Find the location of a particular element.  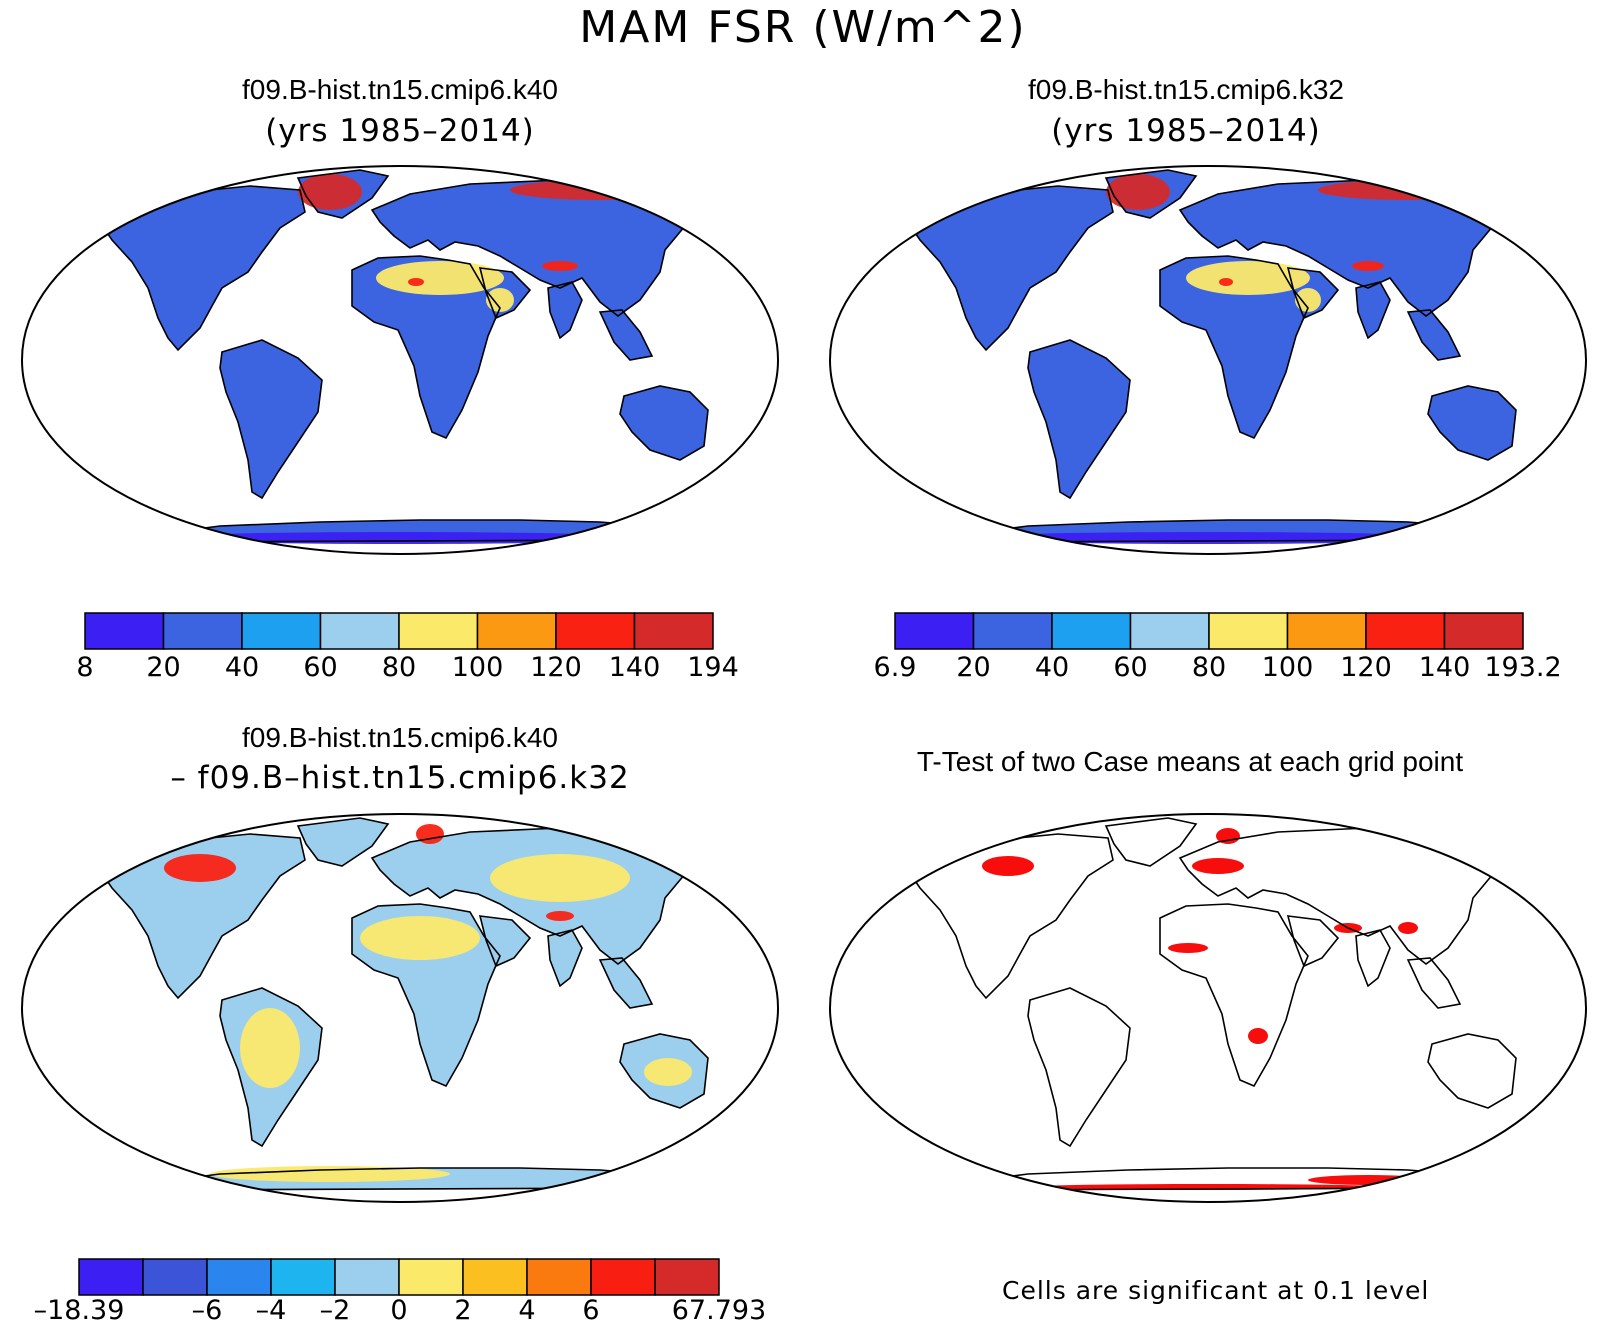

map-top-right-svg is located at coordinates (1208, 360).